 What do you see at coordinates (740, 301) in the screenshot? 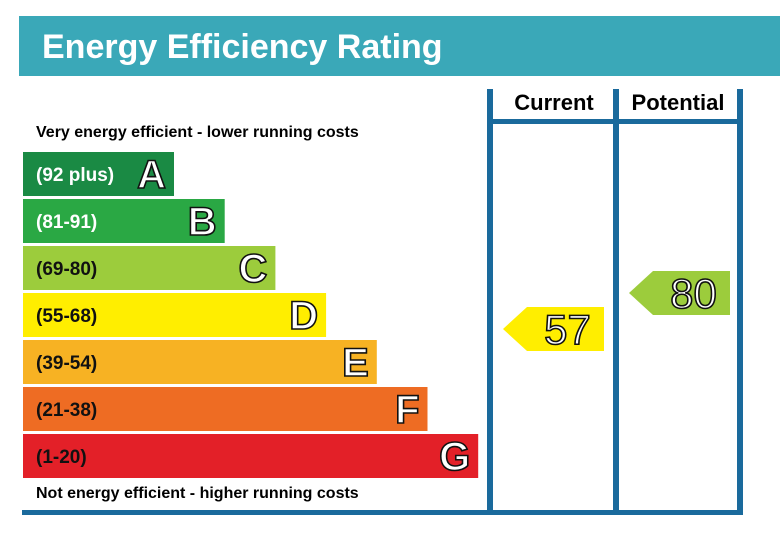
I see `frame-divider-right` at bounding box center [740, 301].